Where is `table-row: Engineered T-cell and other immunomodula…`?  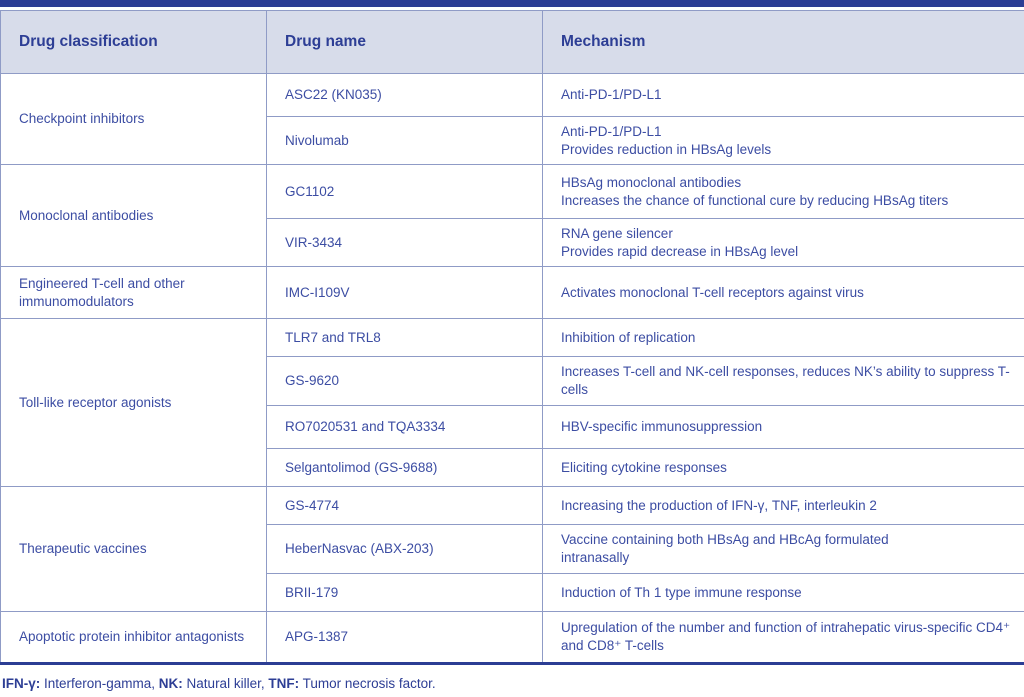
table-row: Engineered T-cell and other immunomodula… is located at coordinates (512, 292).